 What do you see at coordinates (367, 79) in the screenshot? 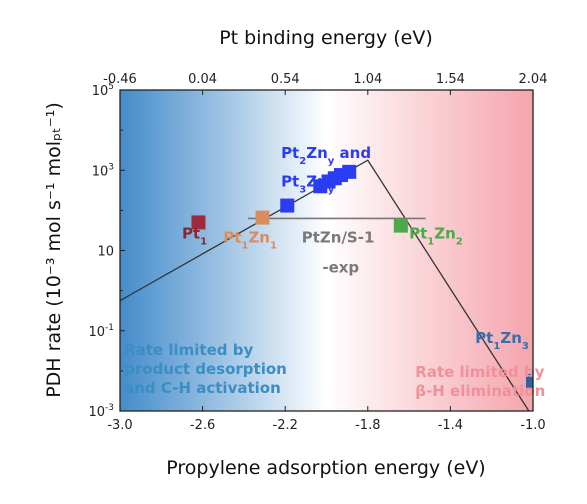
I see `x2-tick-label-3: 1.04` at bounding box center [367, 79].